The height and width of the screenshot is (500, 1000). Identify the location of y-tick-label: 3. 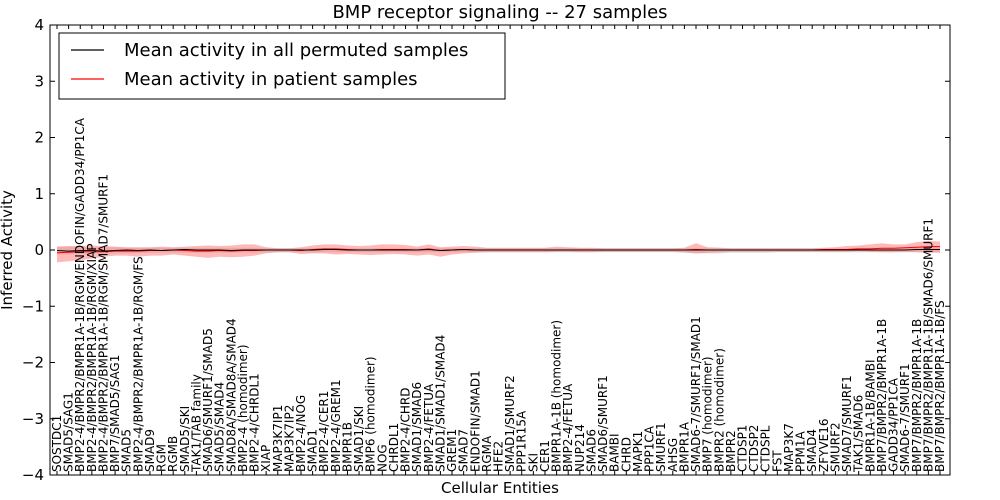
(39, 81).